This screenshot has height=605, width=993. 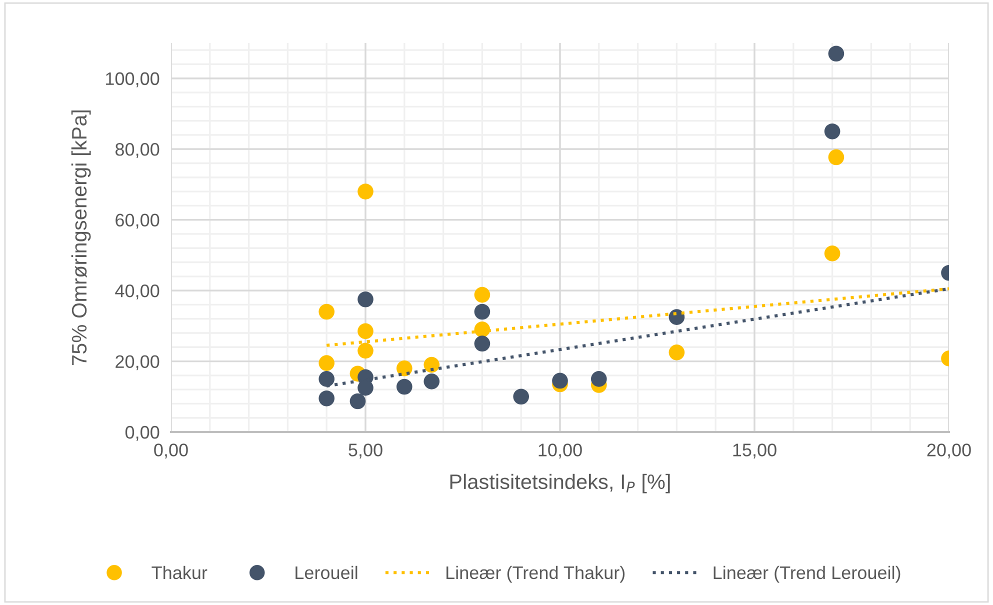 I want to click on y-tick-label: 100,00, so click(x=133, y=80).